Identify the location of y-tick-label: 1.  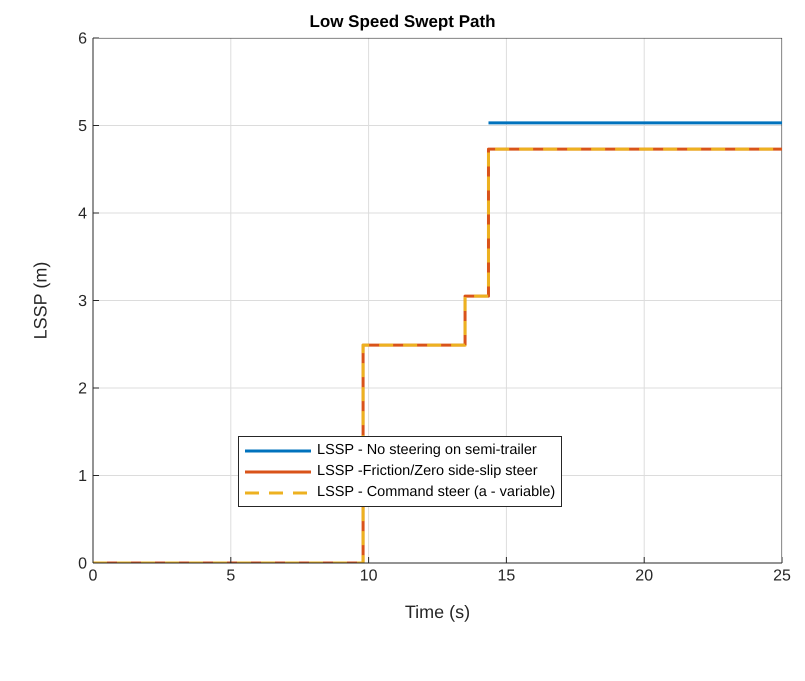
(83, 477).